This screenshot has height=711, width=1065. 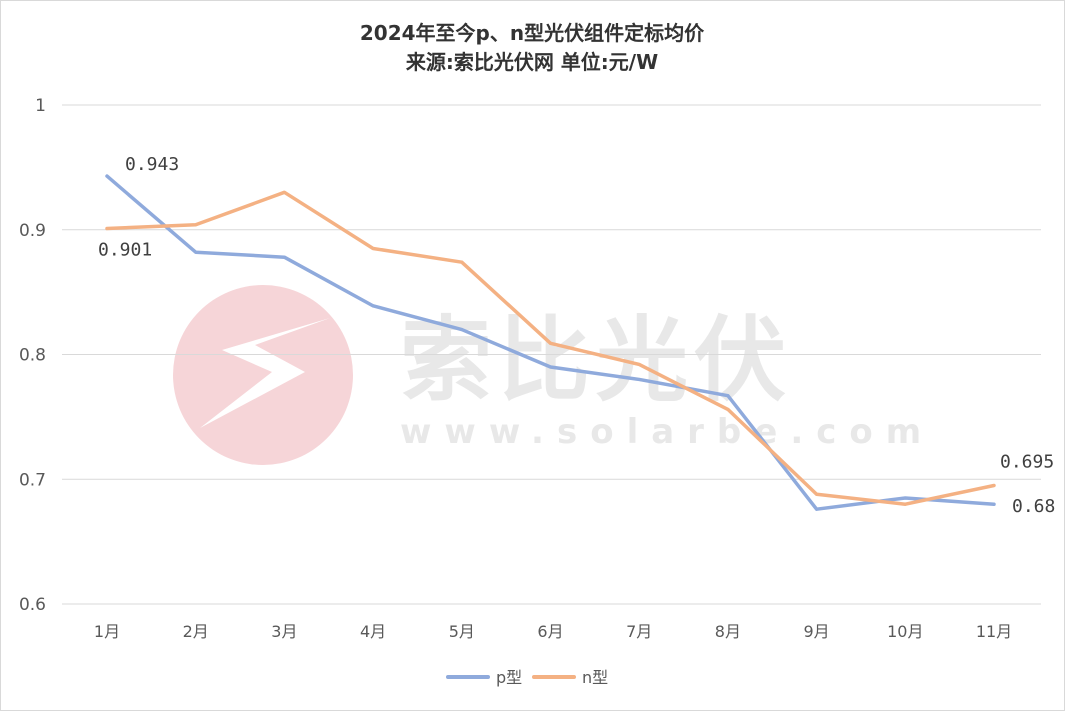 I want to click on y-tick-label: 0.6, so click(x=32, y=605).